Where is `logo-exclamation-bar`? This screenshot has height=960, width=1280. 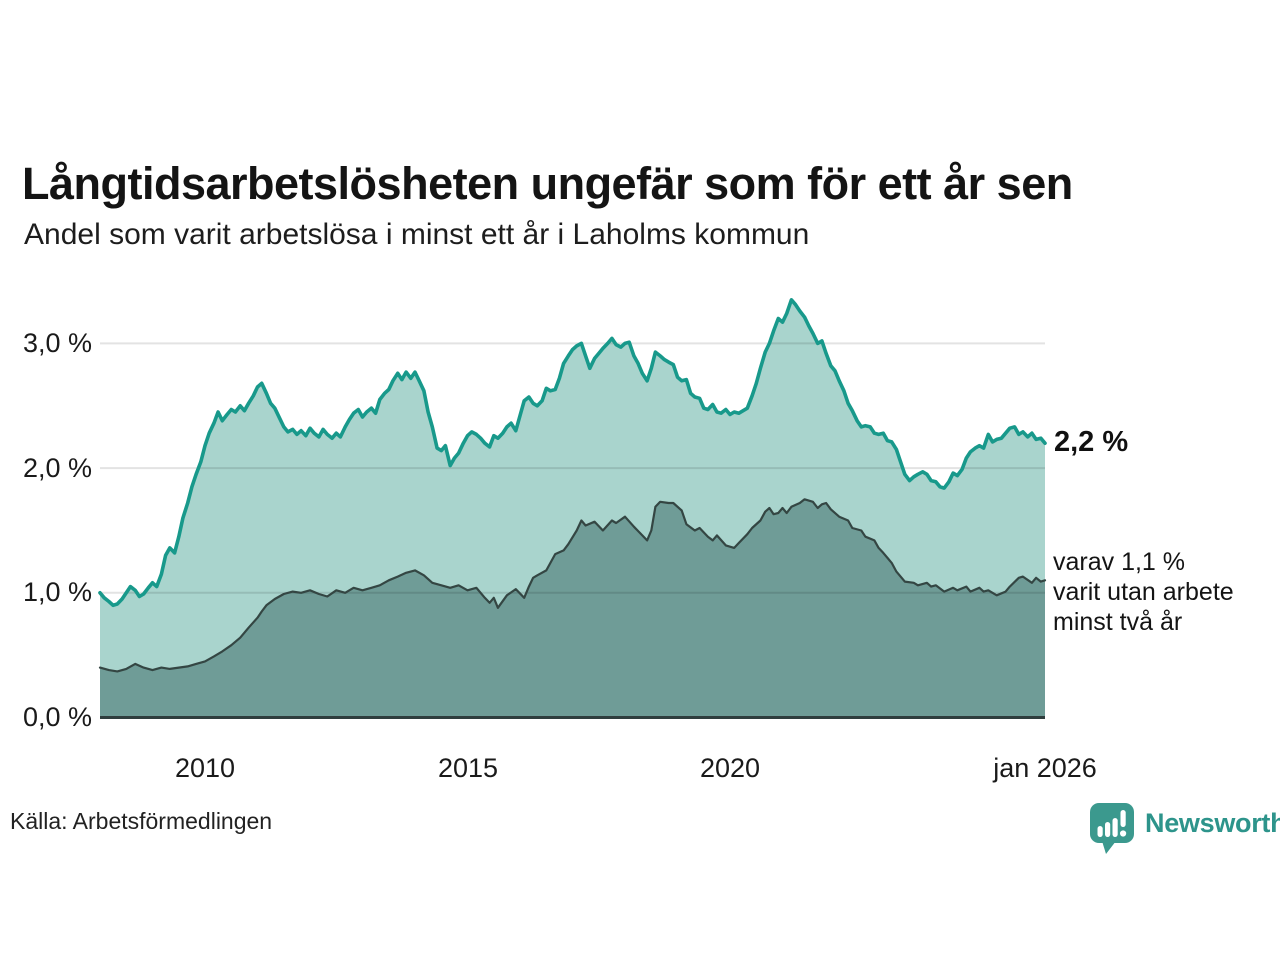 logo-exclamation-bar is located at coordinates (1123, 818).